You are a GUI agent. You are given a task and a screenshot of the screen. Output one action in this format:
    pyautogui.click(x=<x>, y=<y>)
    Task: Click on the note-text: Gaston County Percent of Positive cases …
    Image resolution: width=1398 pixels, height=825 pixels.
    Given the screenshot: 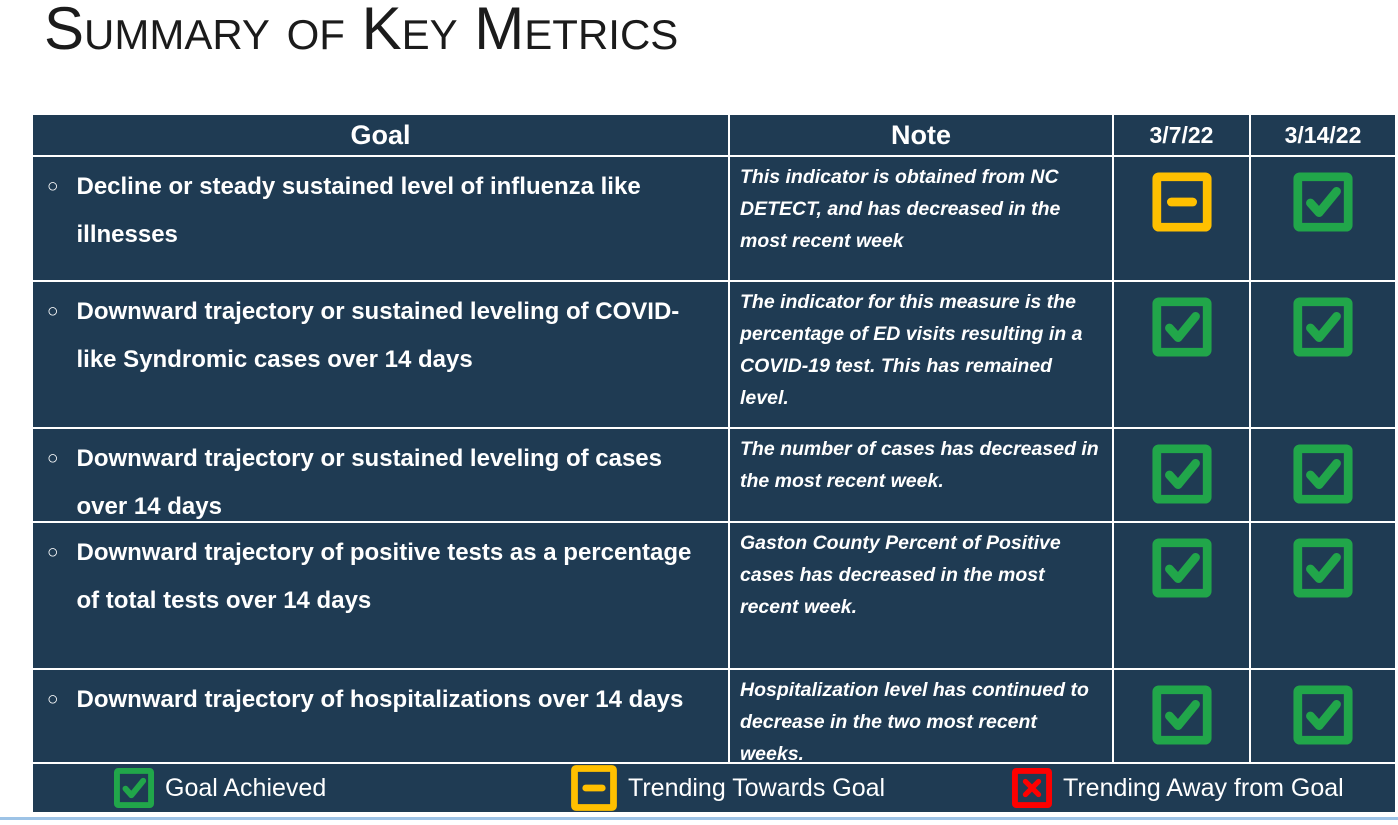 What is the action you would take?
    pyautogui.click(x=900, y=575)
    